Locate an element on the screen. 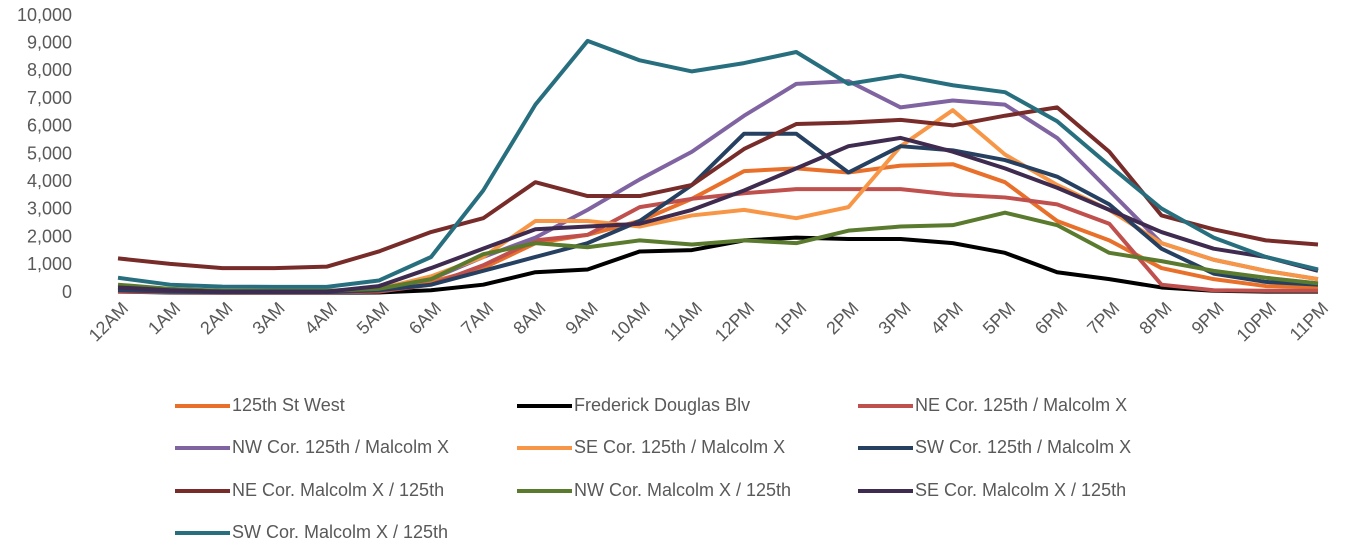 The image size is (1348, 553). x-tick-label: 5AM is located at coordinates (373, 318).